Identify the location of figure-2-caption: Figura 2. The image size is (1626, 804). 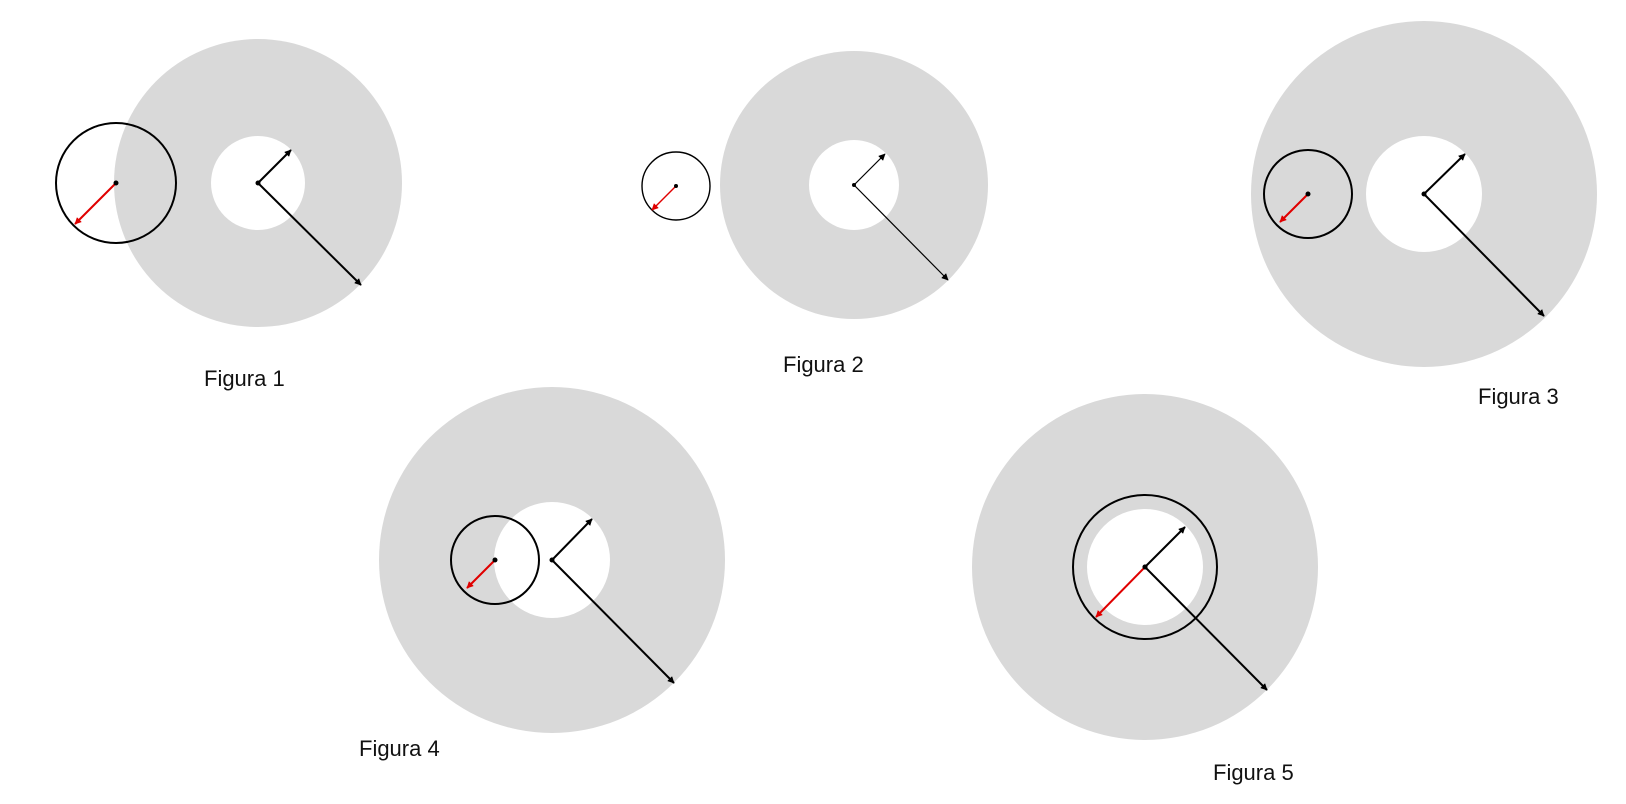
(823, 364).